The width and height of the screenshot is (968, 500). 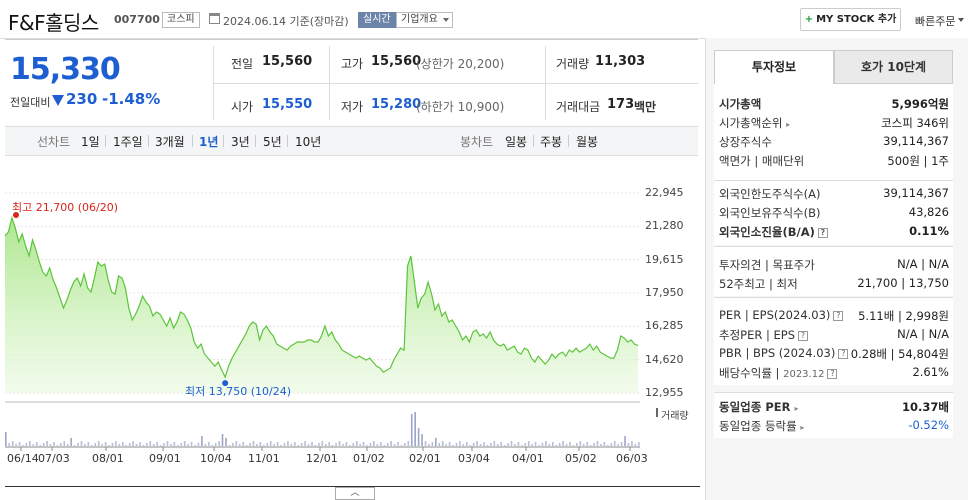 What do you see at coordinates (170, 142) in the screenshot?
I see `tab-3month: 3개월` at bounding box center [170, 142].